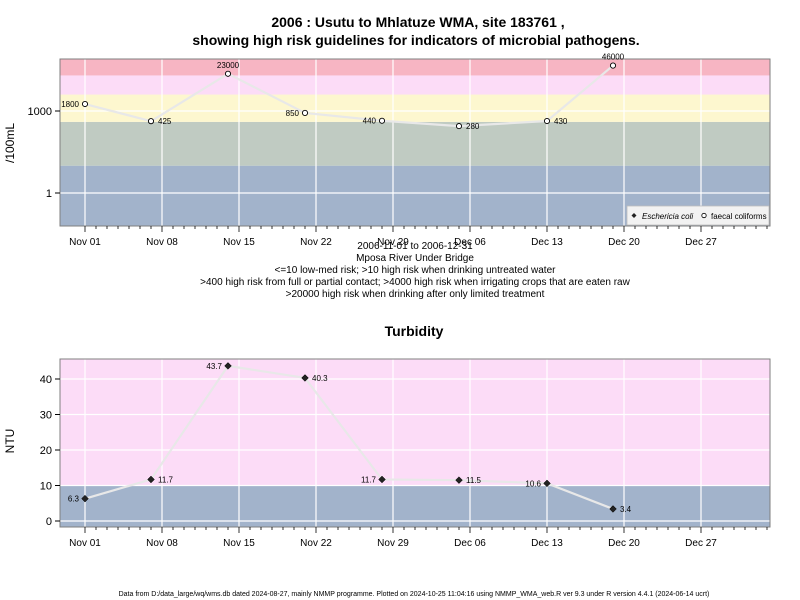 Image resolution: width=800 pixels, height=600 pixels. I want to click on legend-entry-faecal: faecal coliforms, so click(739, 216).